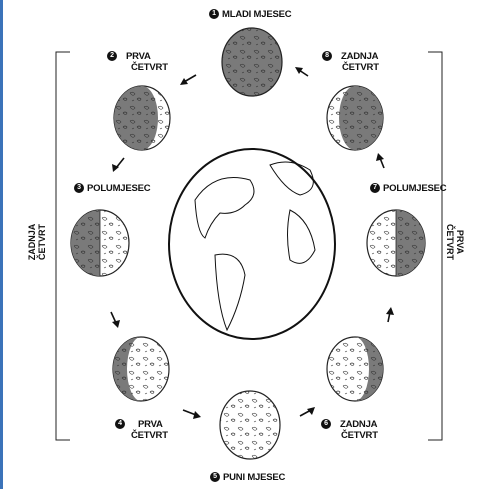 The image size is (479, 489). Describe the element at coordinates (435, 246) in the screenshot. I see `right-bracket` at that location.